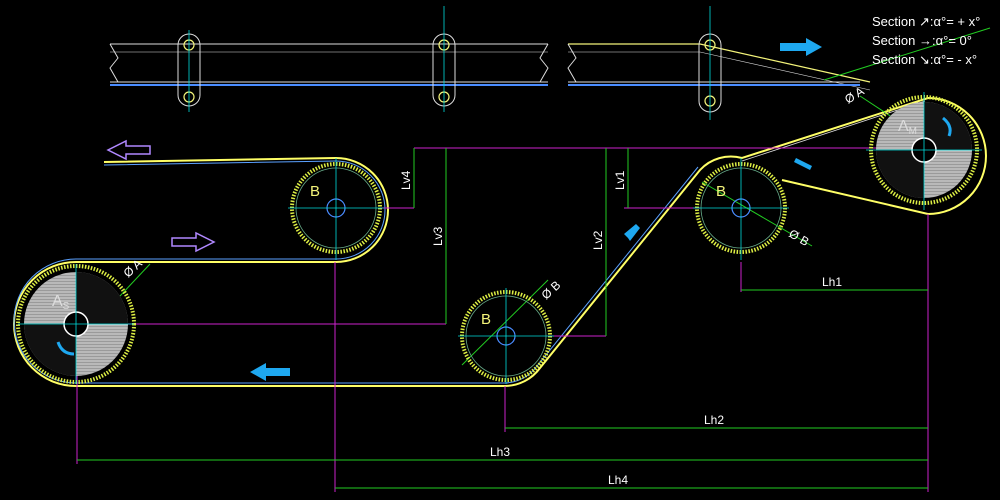  I want to click on arrow-left-icon, so click(270, 372).